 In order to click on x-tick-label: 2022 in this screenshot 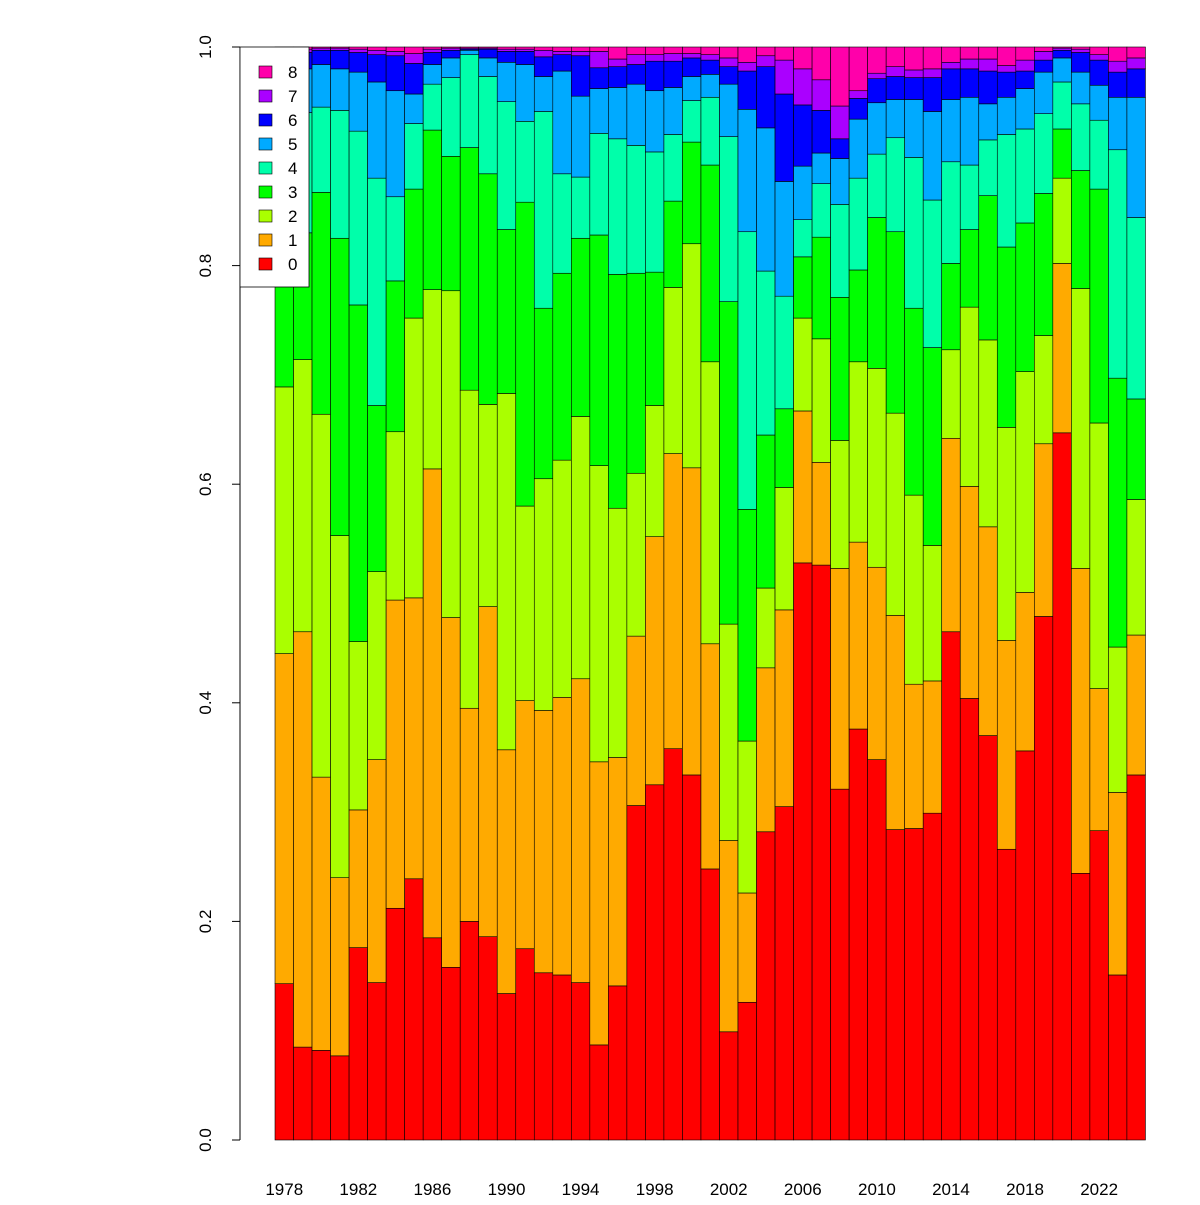, I will do `click(1099, 1189)`.